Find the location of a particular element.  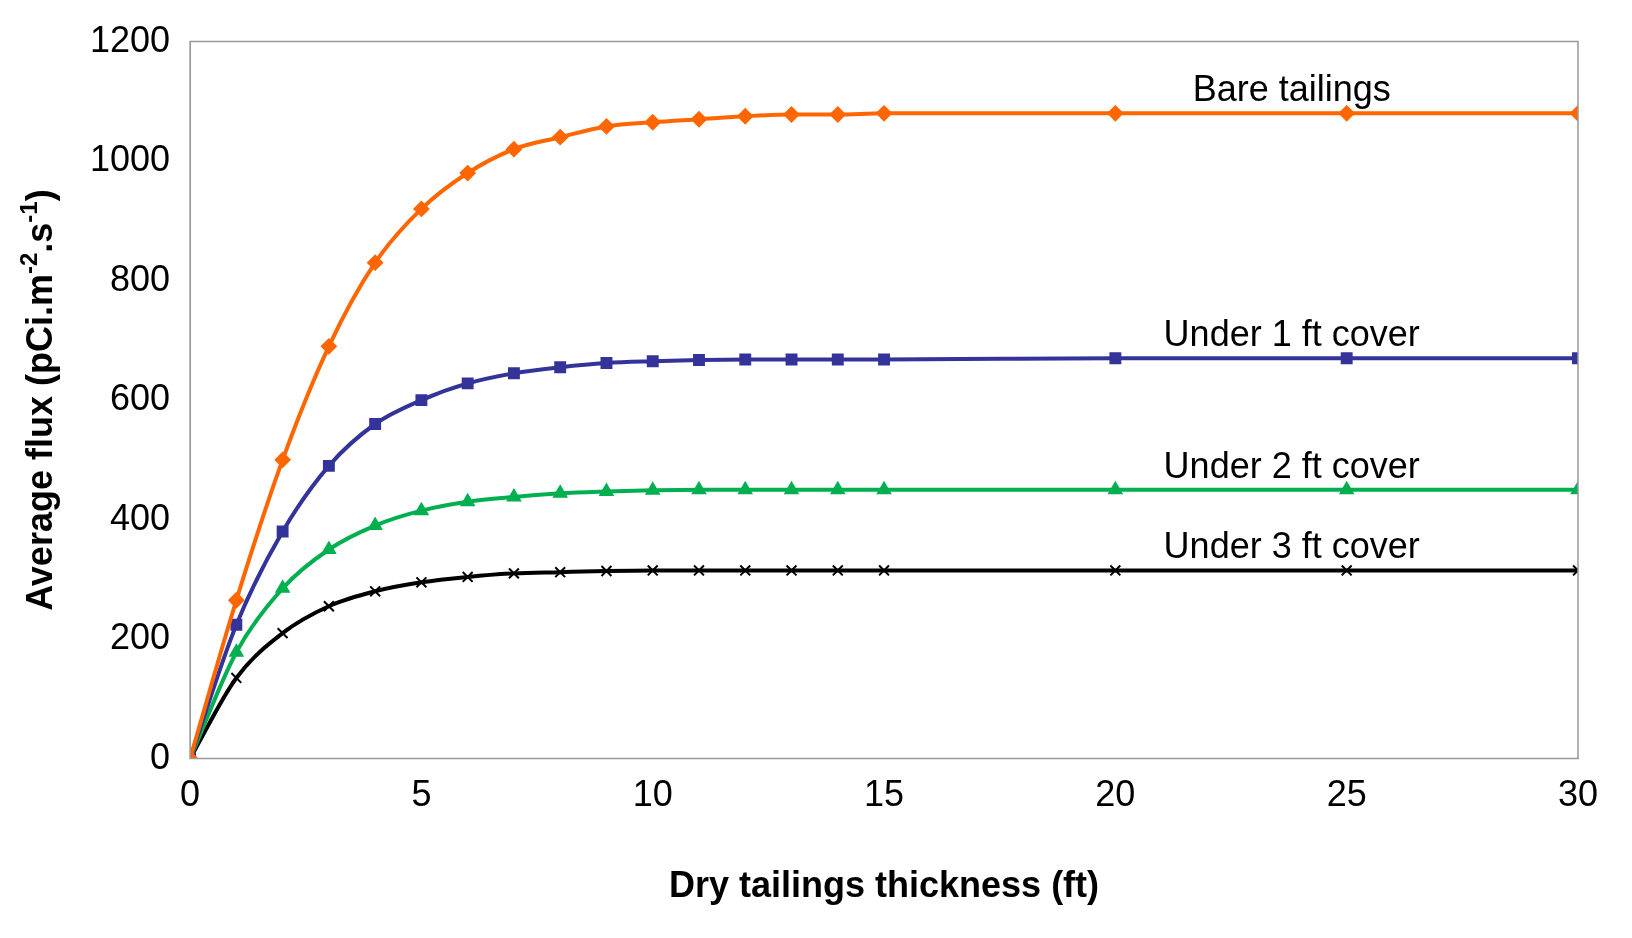

y-tick-label: 1200 is located at coordinates (130, 39).